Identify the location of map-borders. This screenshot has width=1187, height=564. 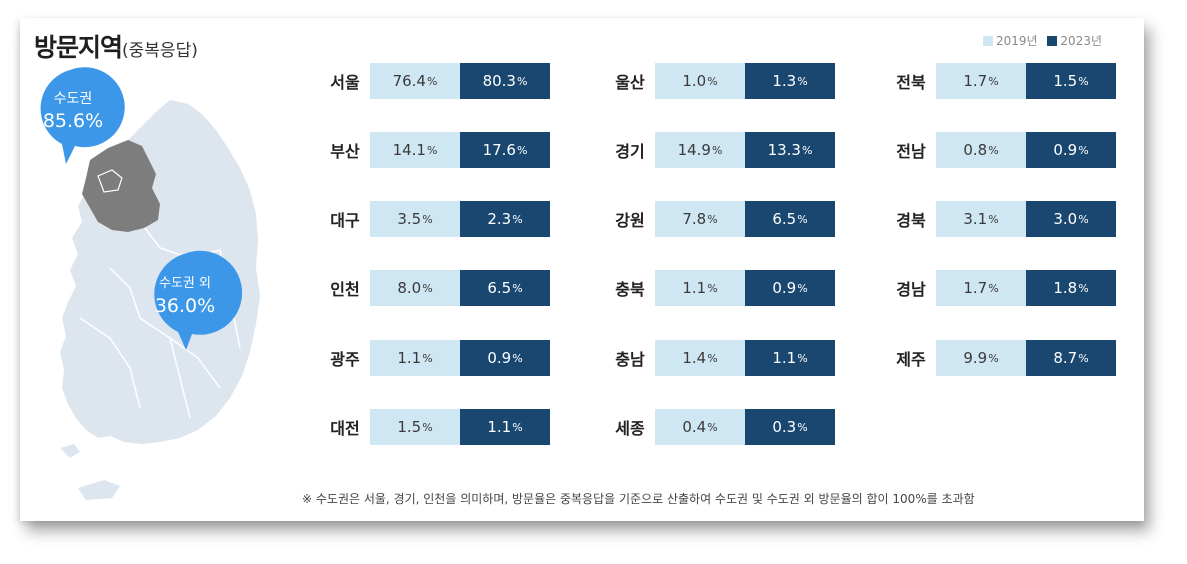
(160, 321).